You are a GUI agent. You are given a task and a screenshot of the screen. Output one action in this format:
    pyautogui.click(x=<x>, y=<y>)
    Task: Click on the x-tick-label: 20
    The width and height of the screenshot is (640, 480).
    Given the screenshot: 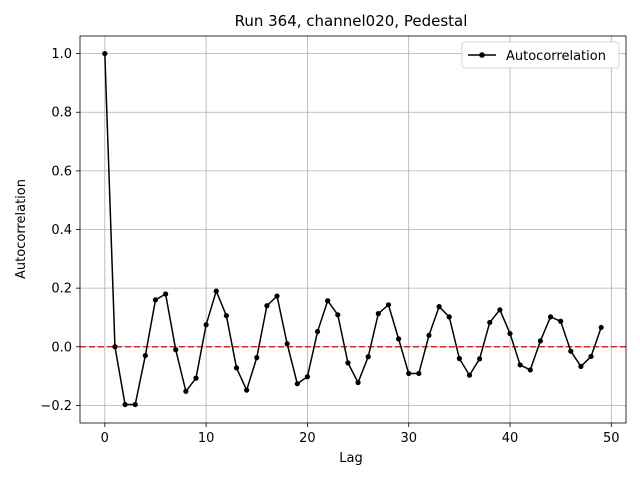 What is the action you would take?
    pyautogui.click(x=307, y=438)
    